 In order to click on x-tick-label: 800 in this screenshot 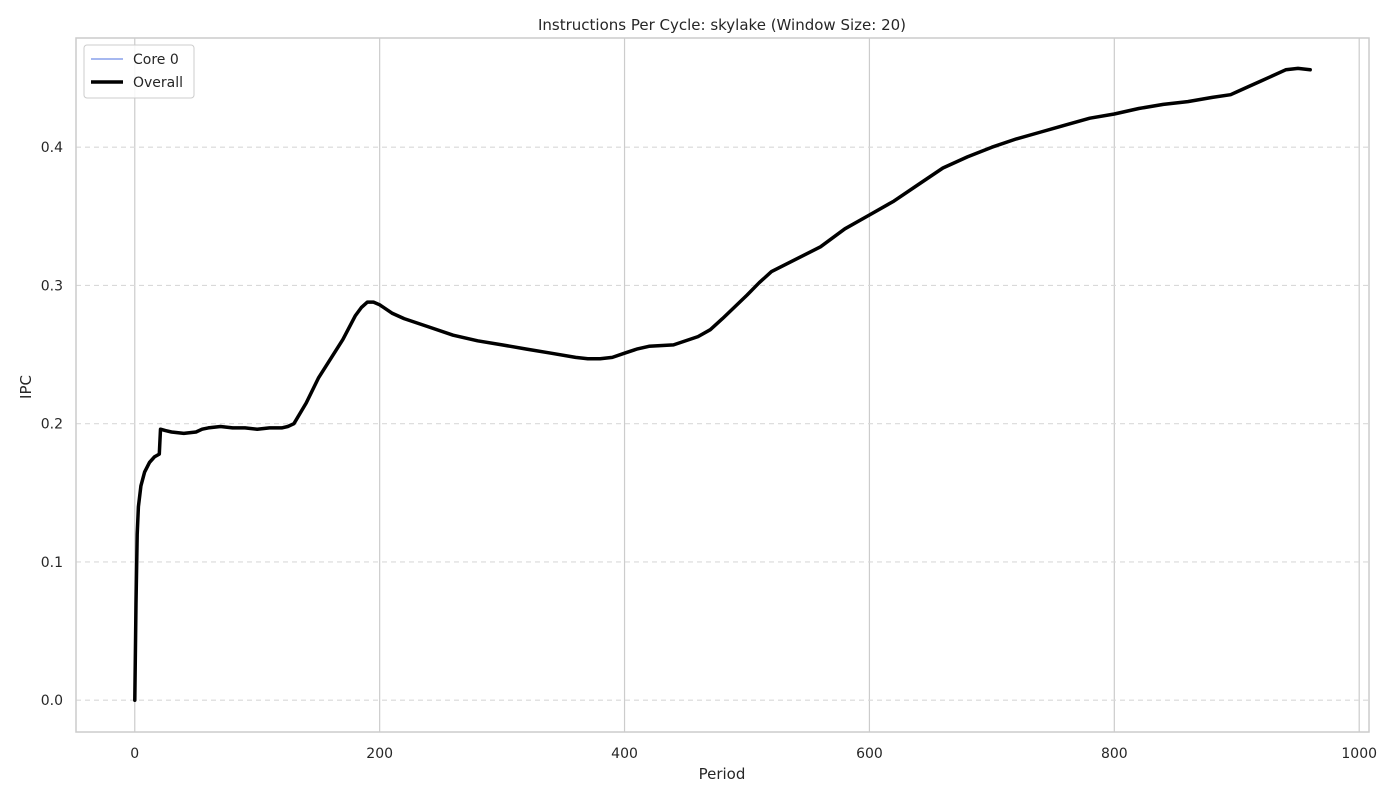, I will do `click(1114, 754)`.